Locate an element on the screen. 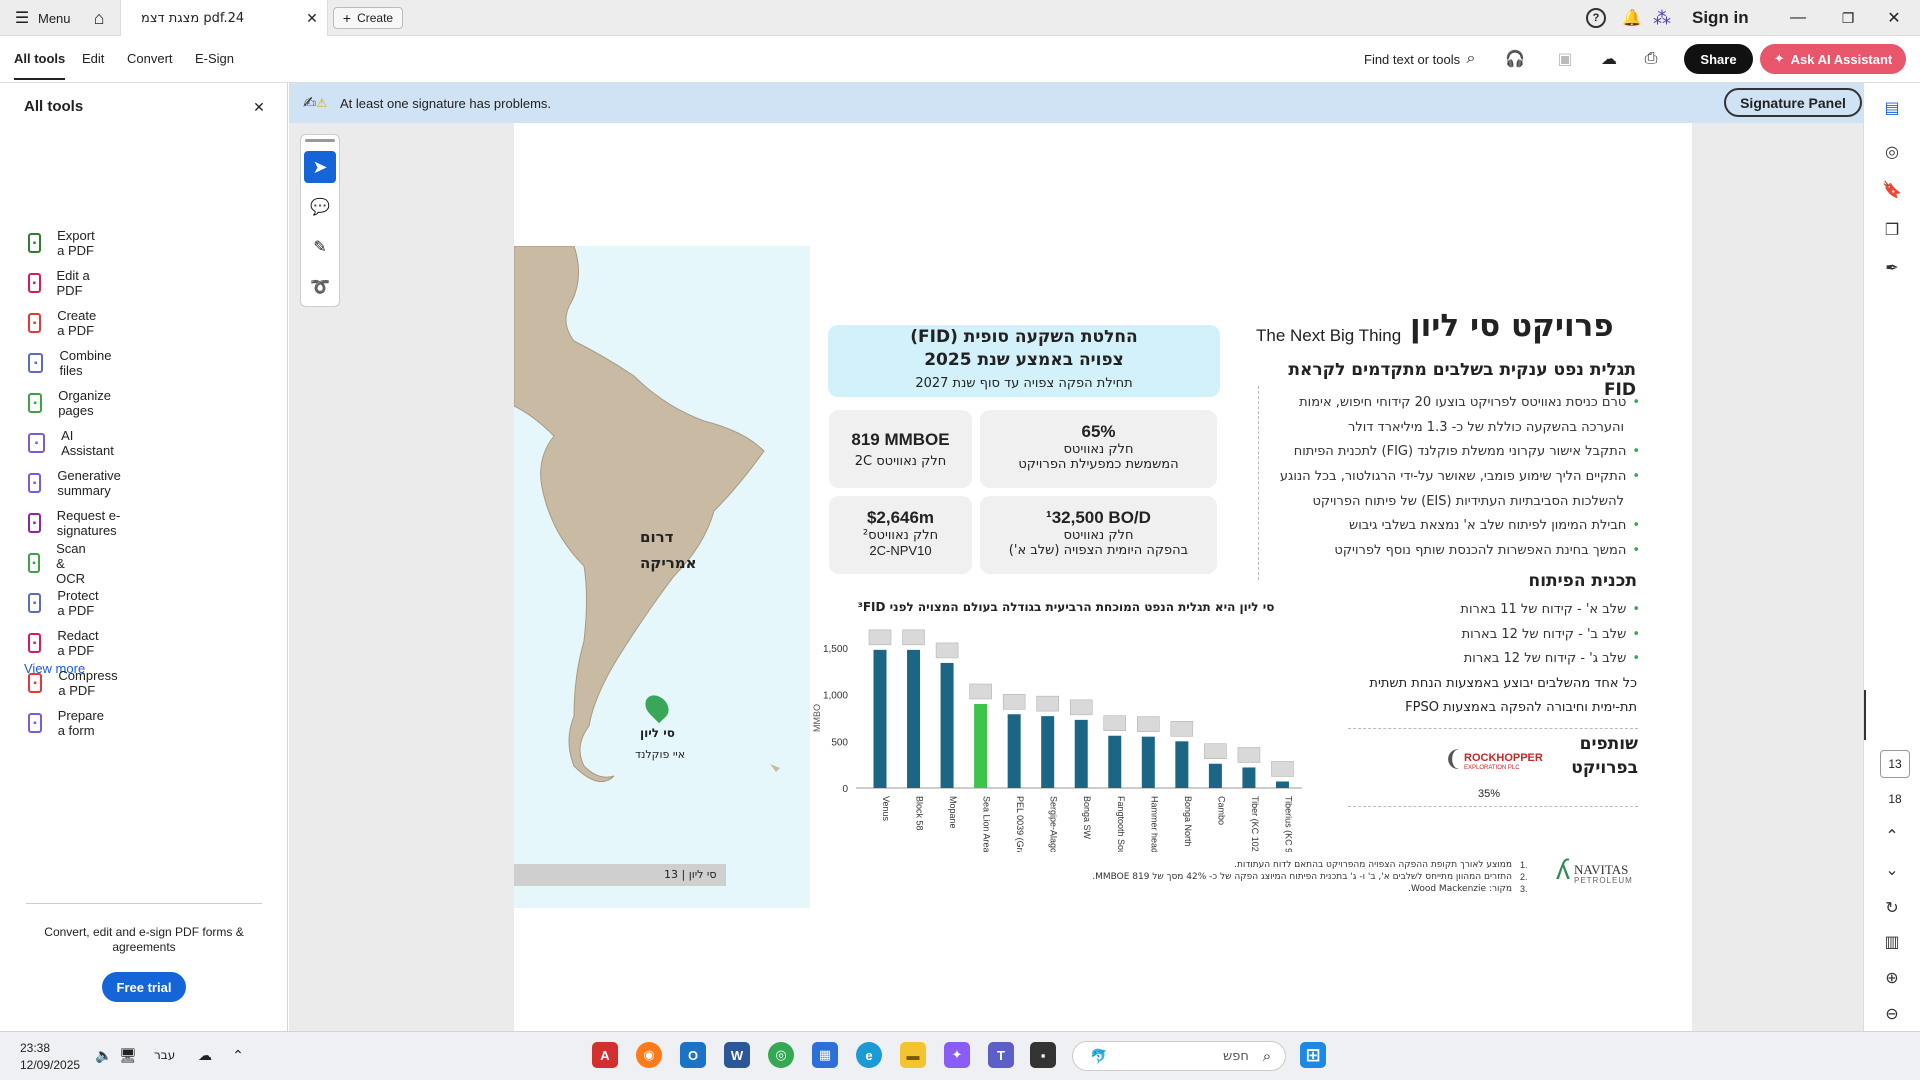 The image size is (1920, 1080). chrome-taskbar-icon: ◎ is located at coordinates (781, 1055).